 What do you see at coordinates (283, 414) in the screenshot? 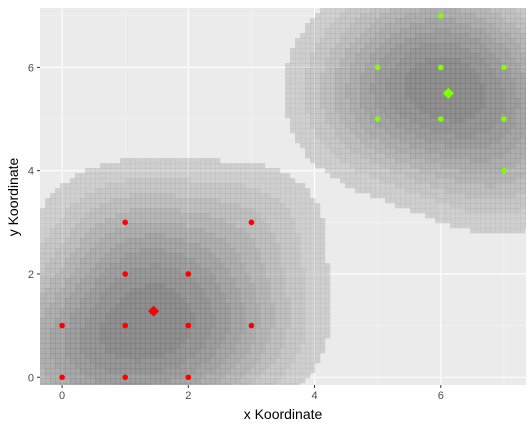
I see `x-axis-label: x Koordinate` at bounding box center [283, 414].